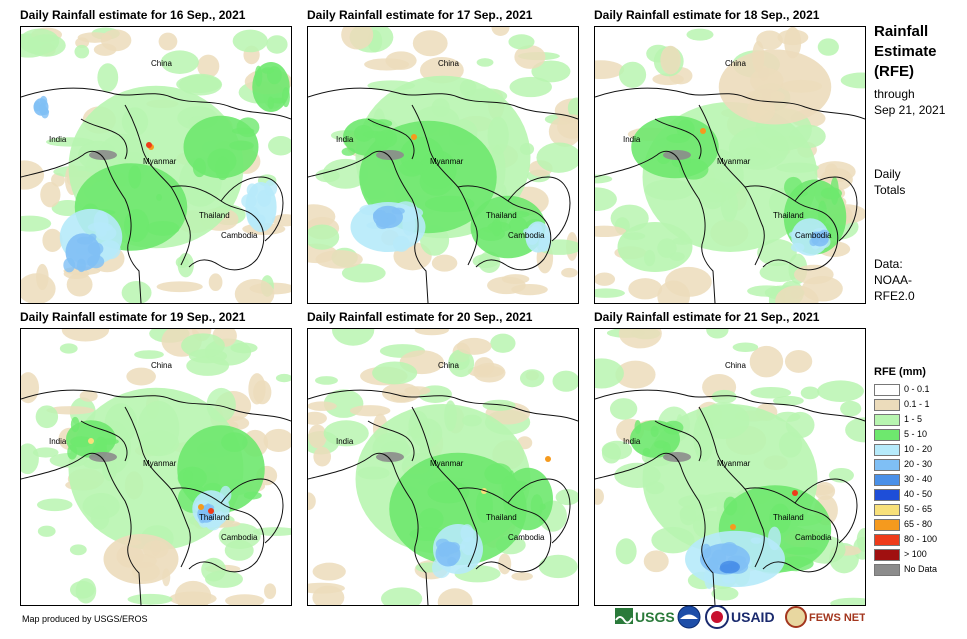  I want to click on rainfall-map: China India Myanmar Thailand Cambodia, so click(443, 467).